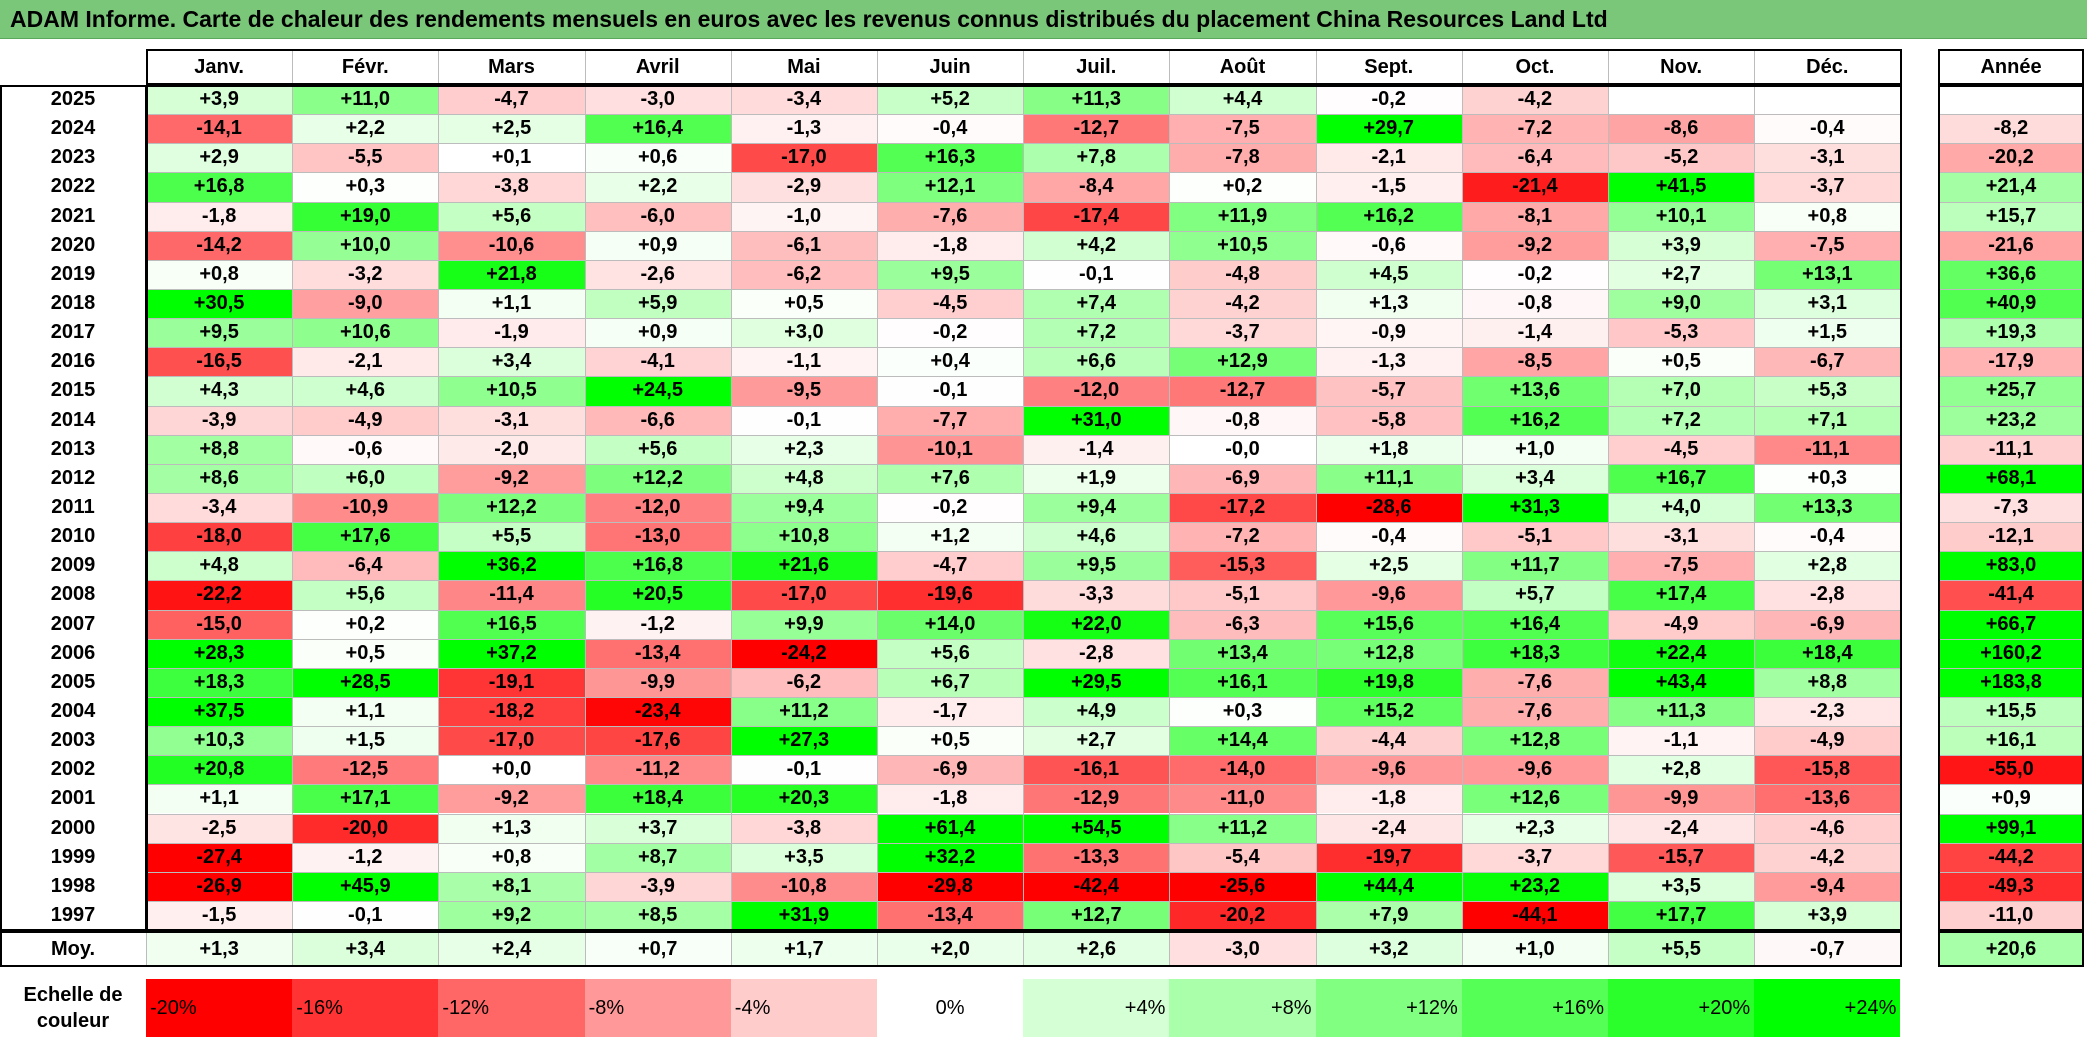 This screenshot has width=2087, height=1037. What do you see at coordinates (1388, 478) in the screenshot?
I see `heatmap-cell: +11,1` at bounding box center [1388, 478].